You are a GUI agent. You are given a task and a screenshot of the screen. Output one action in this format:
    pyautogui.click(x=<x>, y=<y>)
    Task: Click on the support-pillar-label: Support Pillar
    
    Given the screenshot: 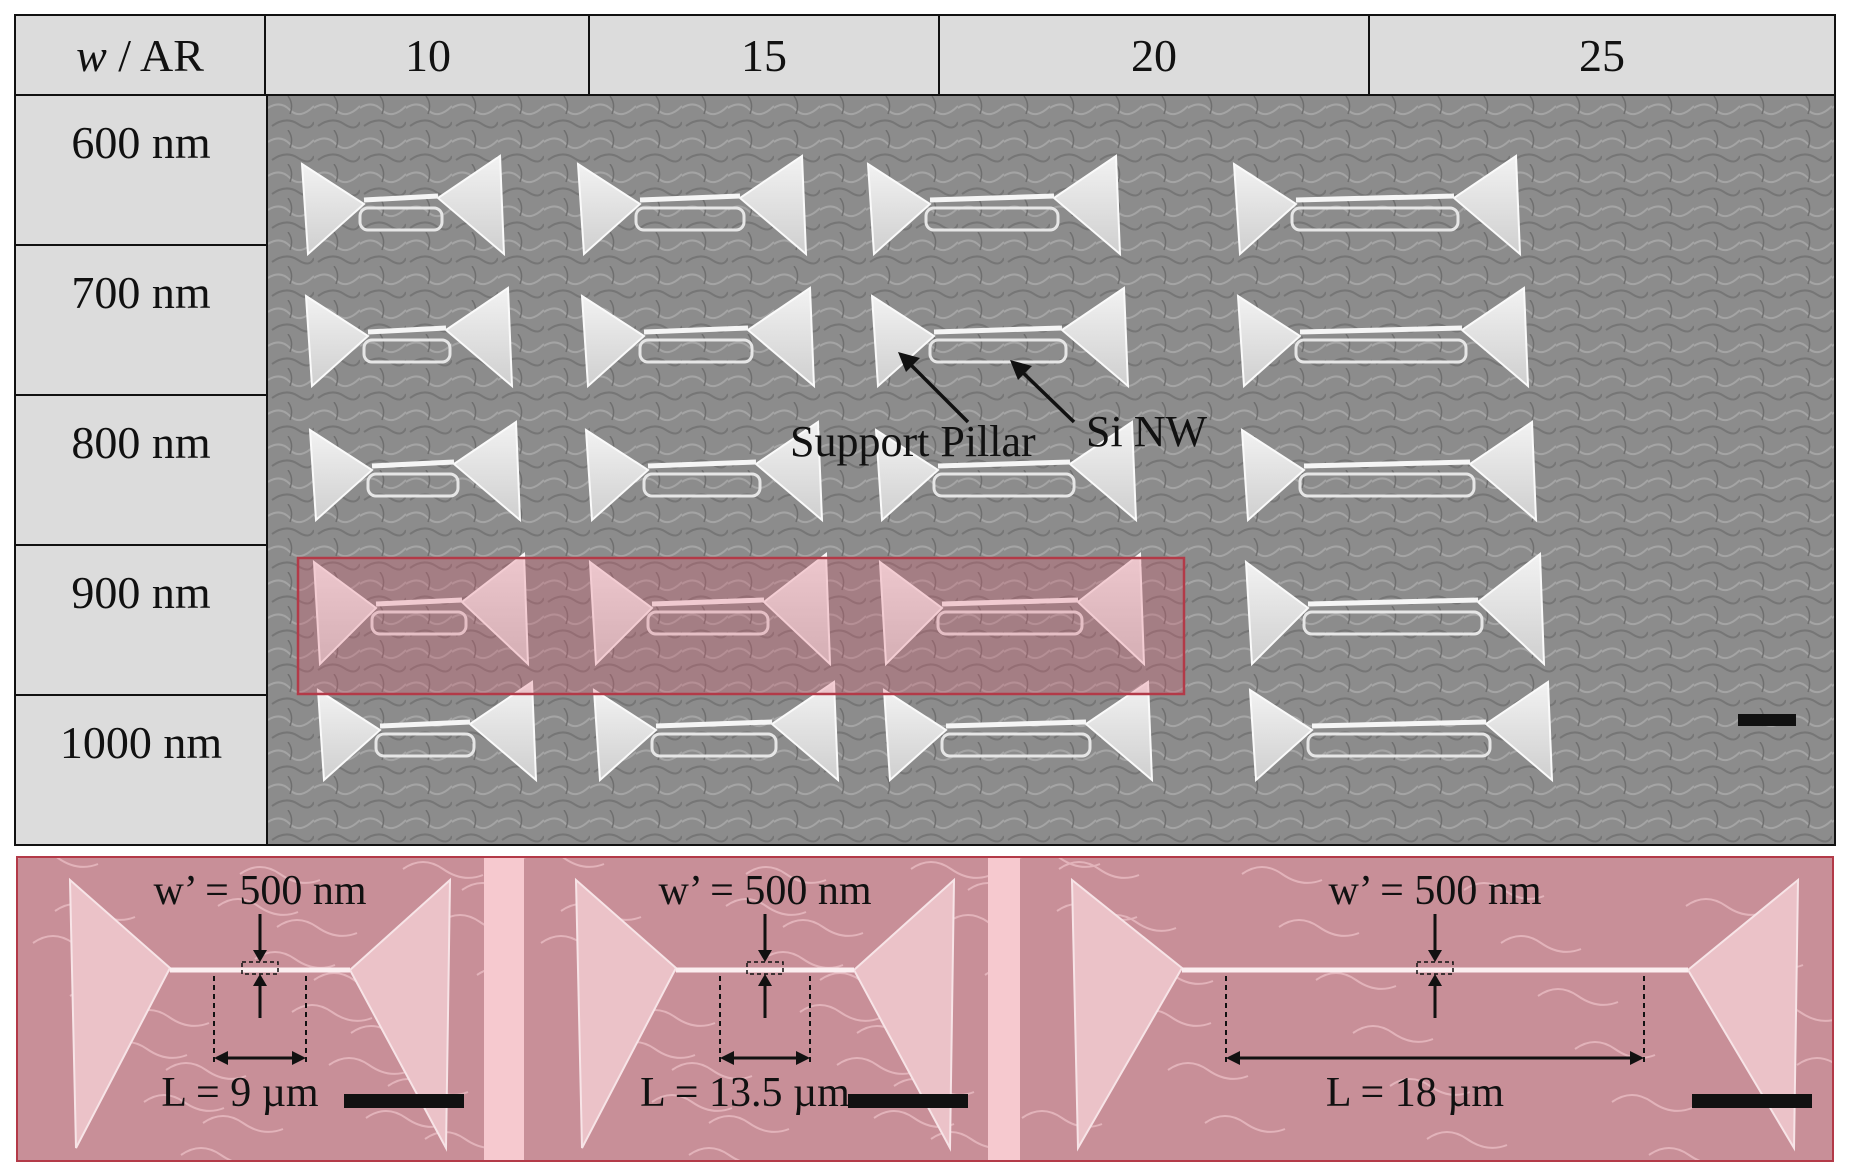 What is the action you would take?
    pyautogui.click(x=913, y=441)
    